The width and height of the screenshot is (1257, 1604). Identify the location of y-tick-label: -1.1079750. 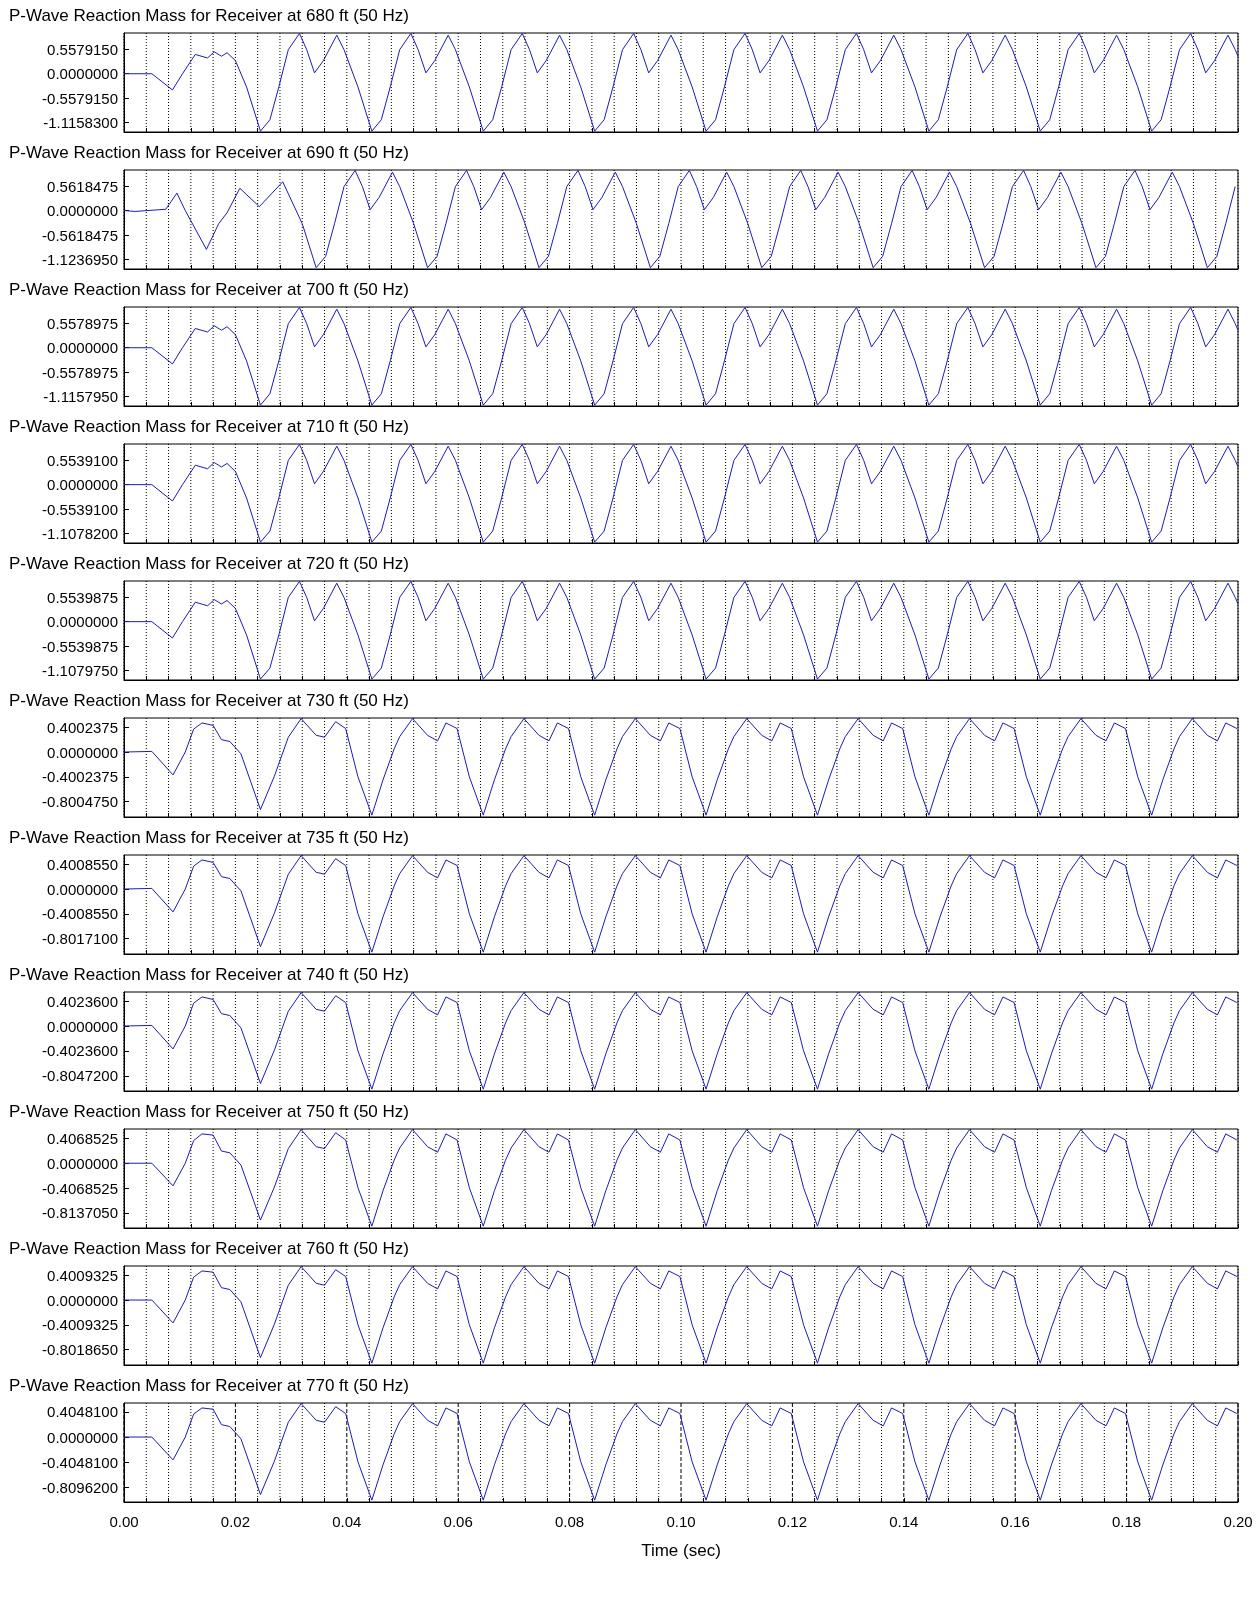
(80, 671).